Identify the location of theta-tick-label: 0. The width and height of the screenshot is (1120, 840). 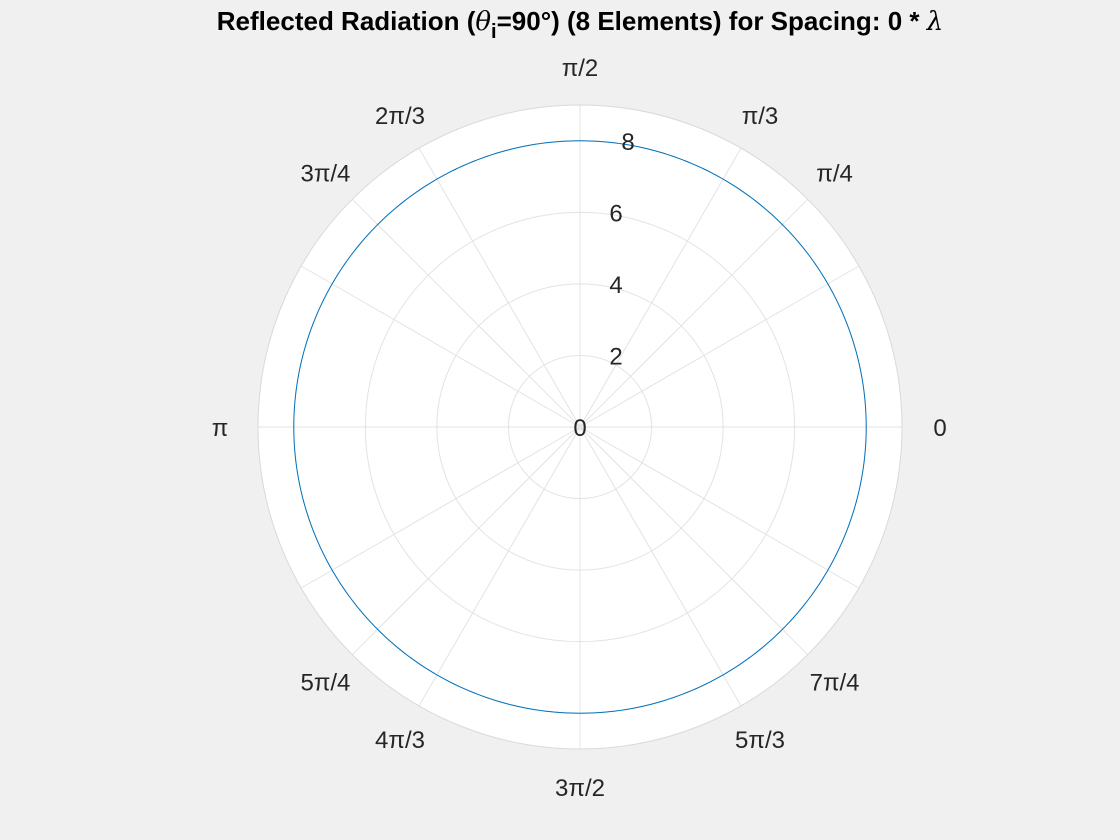
(939, 428).